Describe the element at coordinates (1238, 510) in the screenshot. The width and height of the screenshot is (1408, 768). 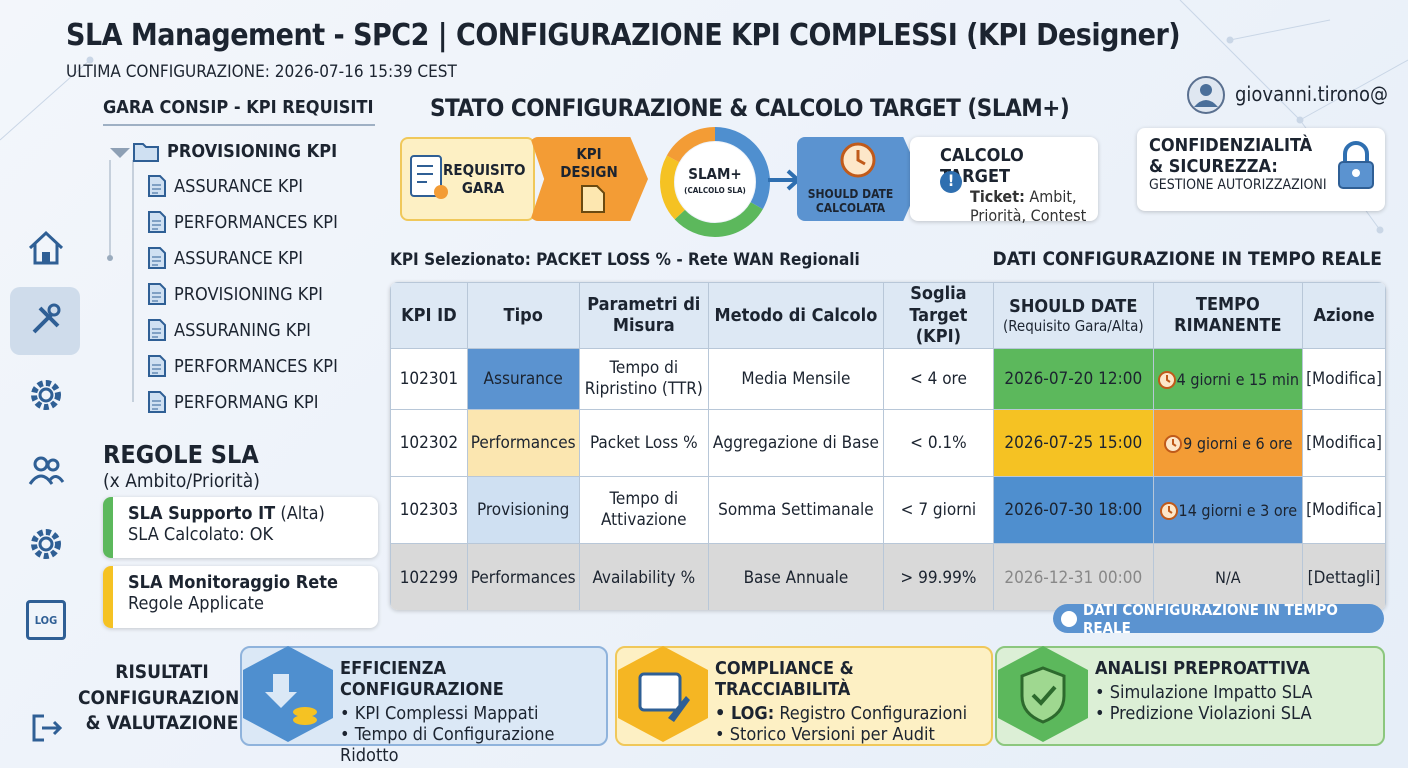
I see `cell-text: 14 giorni e 3 ore` at that location.